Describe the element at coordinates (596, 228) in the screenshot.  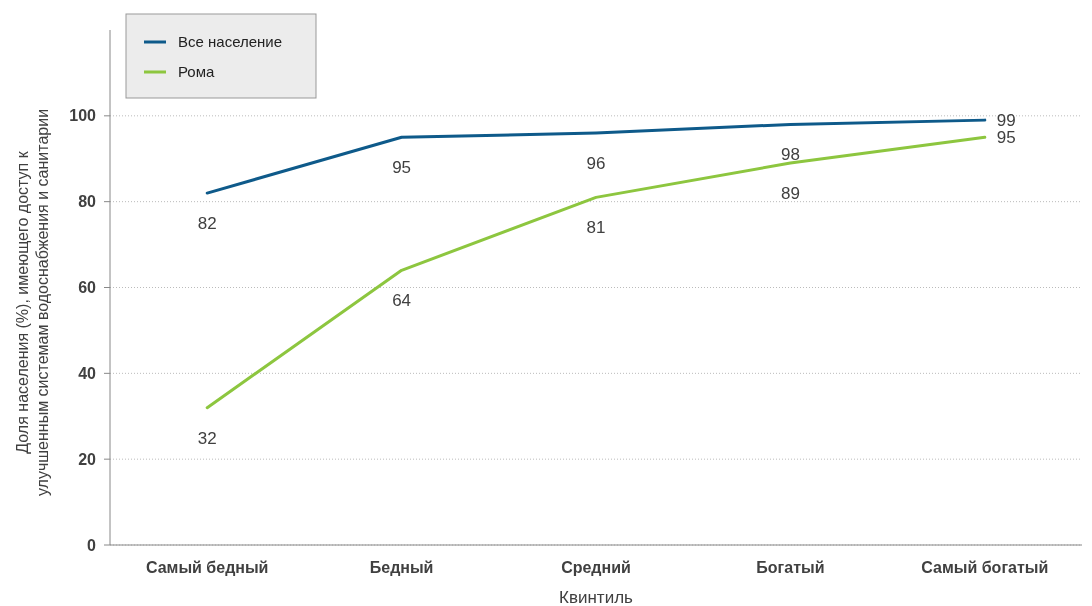
I see `data-label: 81` at that location.